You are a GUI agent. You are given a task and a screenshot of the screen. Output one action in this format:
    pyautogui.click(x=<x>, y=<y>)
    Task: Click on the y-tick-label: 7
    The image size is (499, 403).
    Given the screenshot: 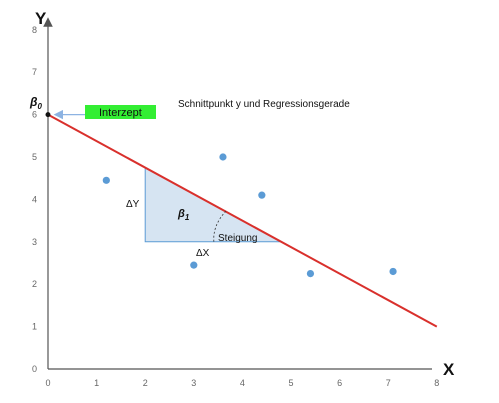 What is the action you would take?
    pyautogui.click(x=34, y=72)
    